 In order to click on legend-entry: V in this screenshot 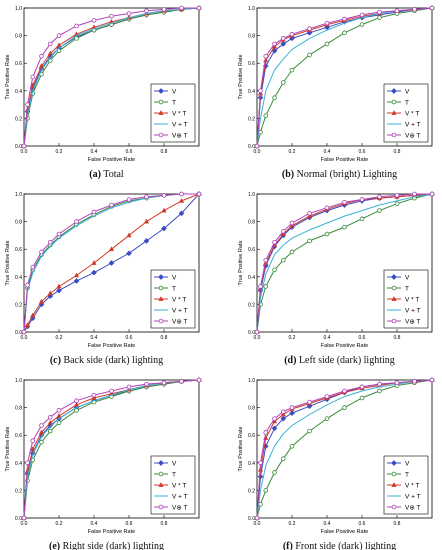, I will do `click(398, 464)`.